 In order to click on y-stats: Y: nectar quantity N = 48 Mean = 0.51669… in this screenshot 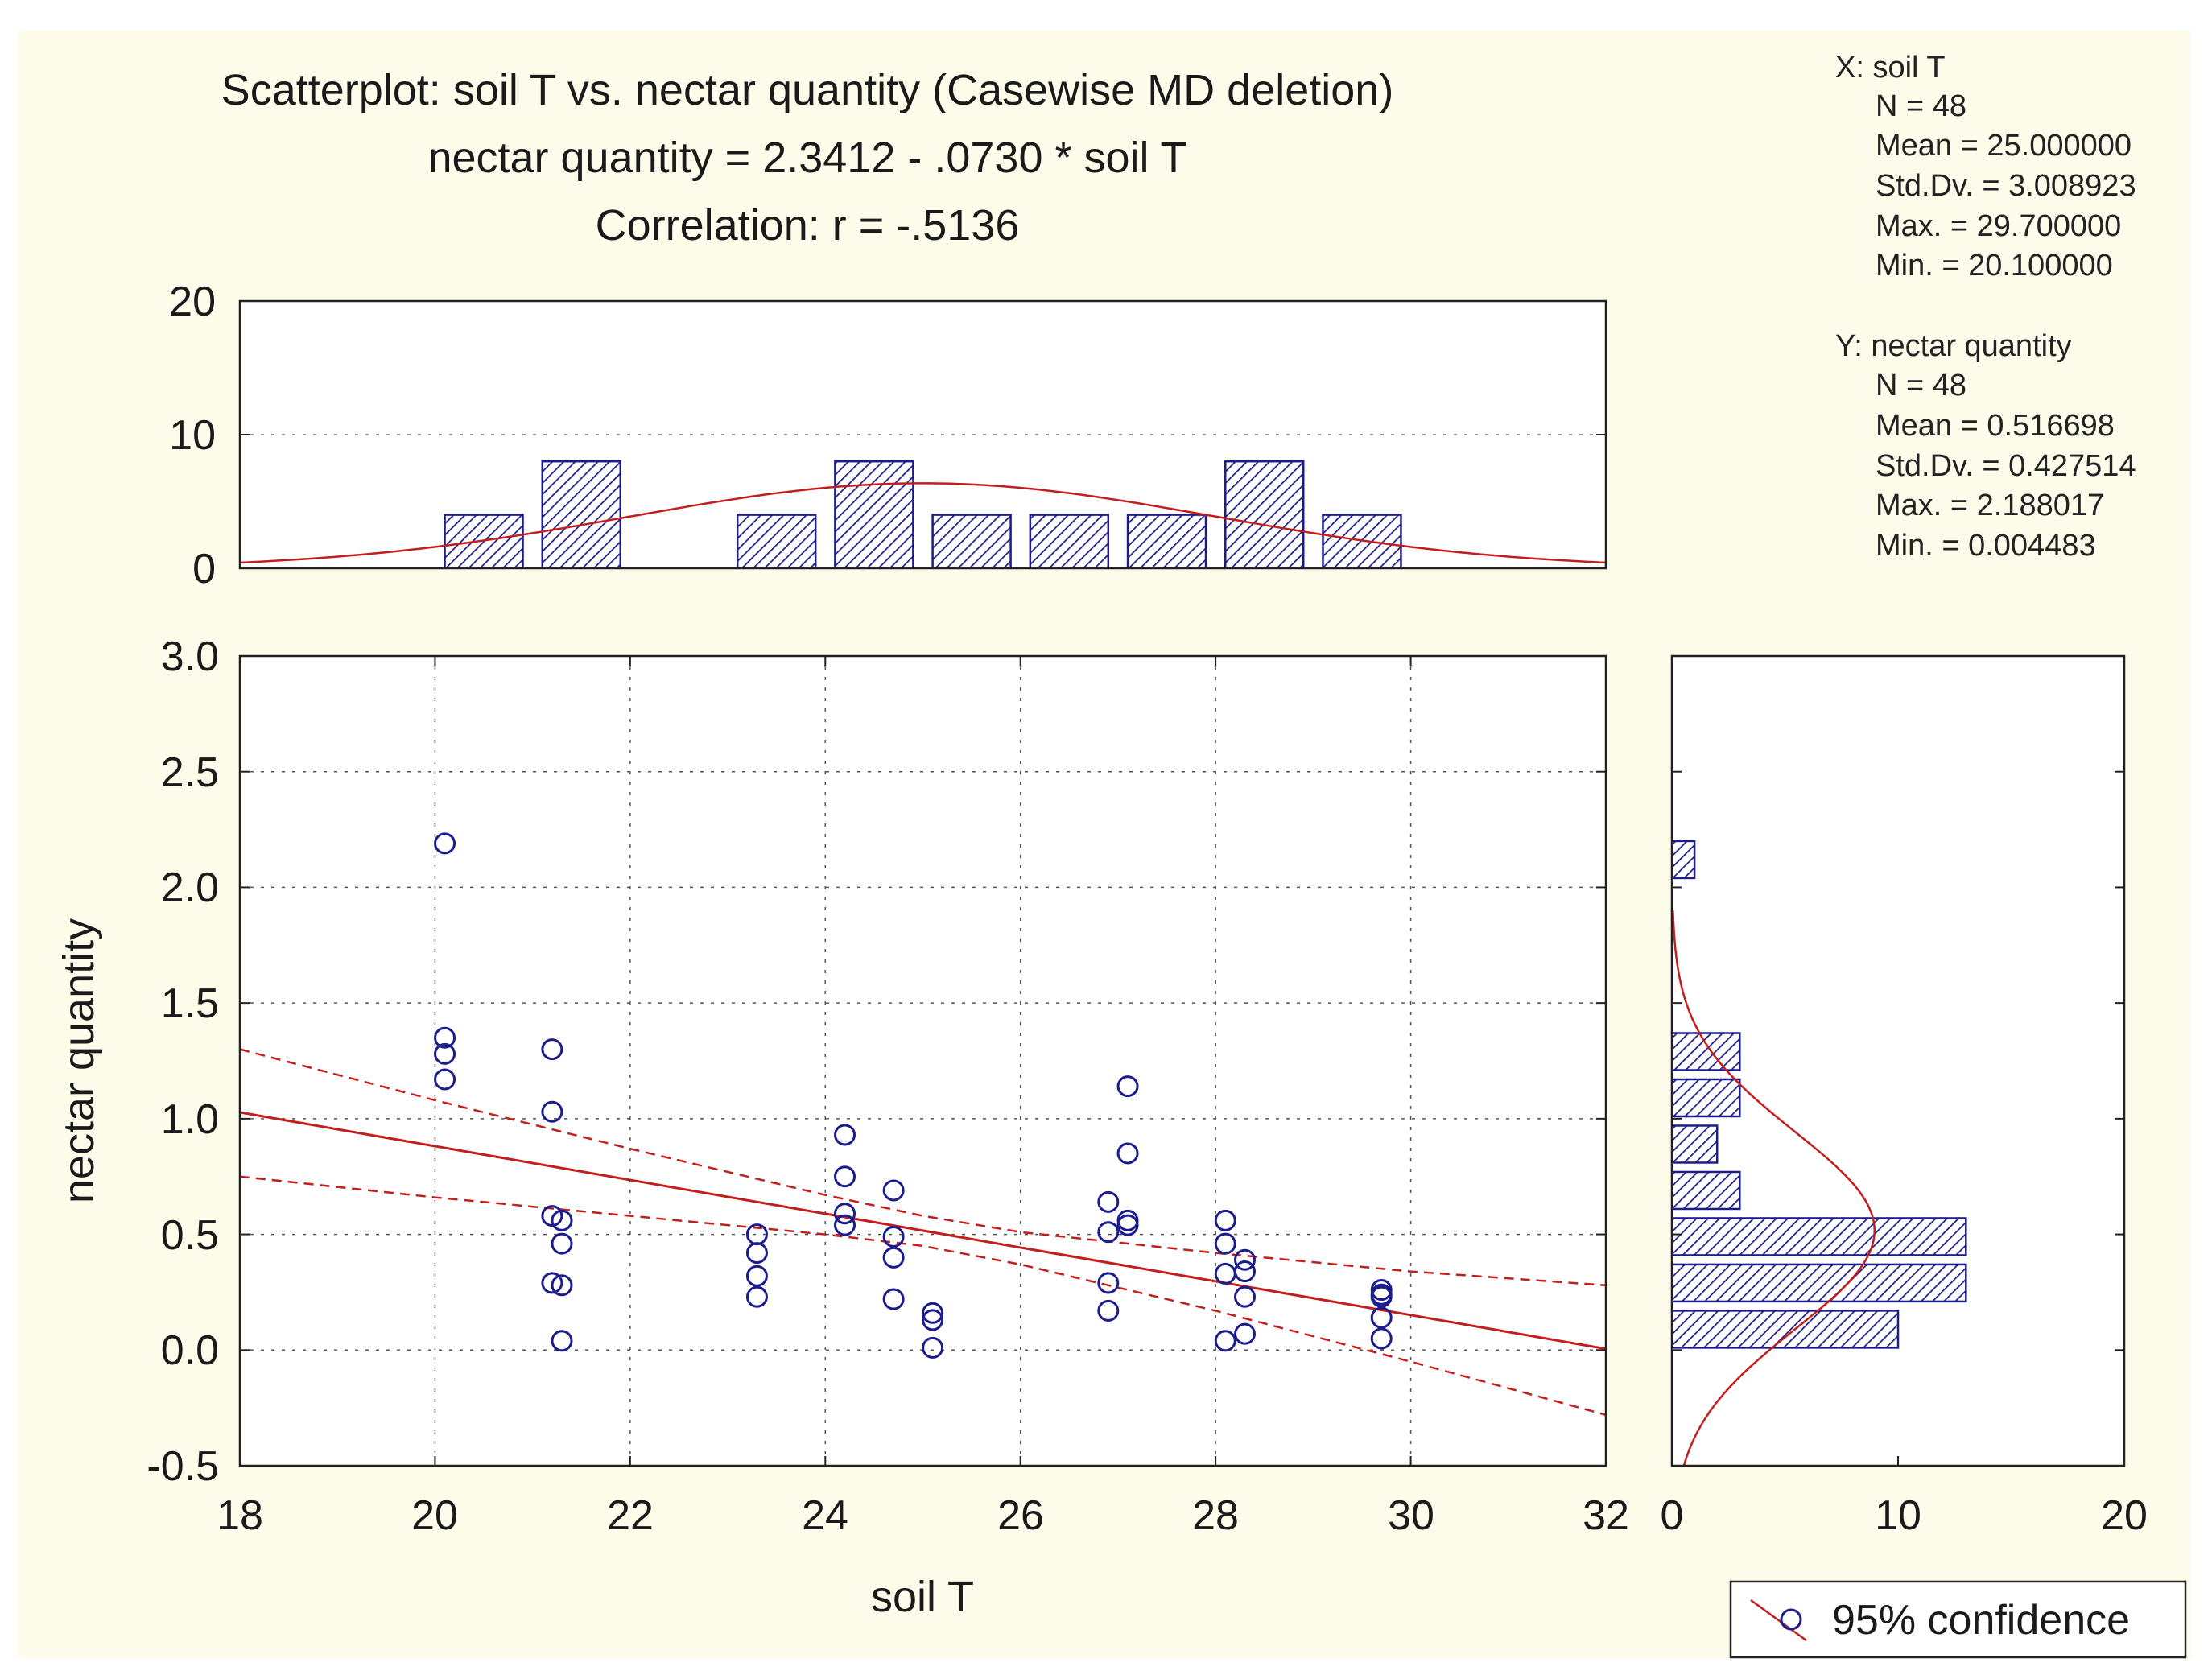, I will do `click(1985, 446)`.